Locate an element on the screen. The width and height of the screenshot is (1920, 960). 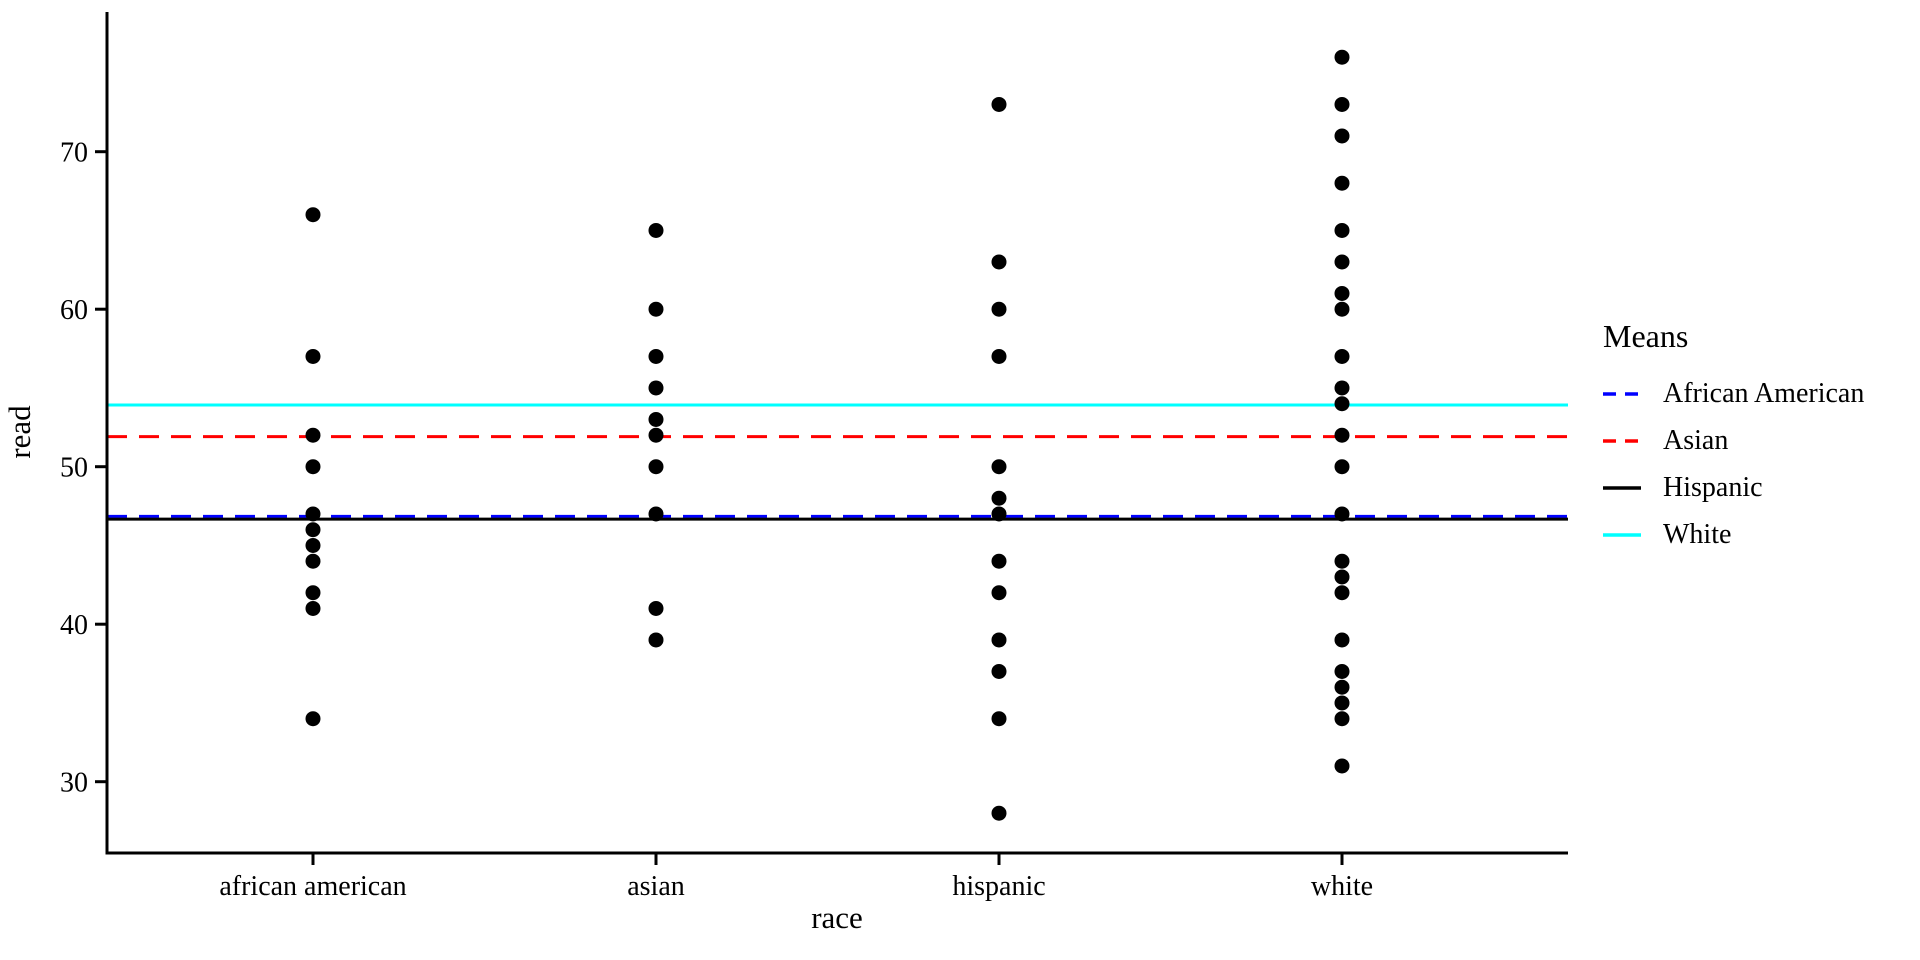
legend-entry-label: White is located at coordinates (1697, 534).